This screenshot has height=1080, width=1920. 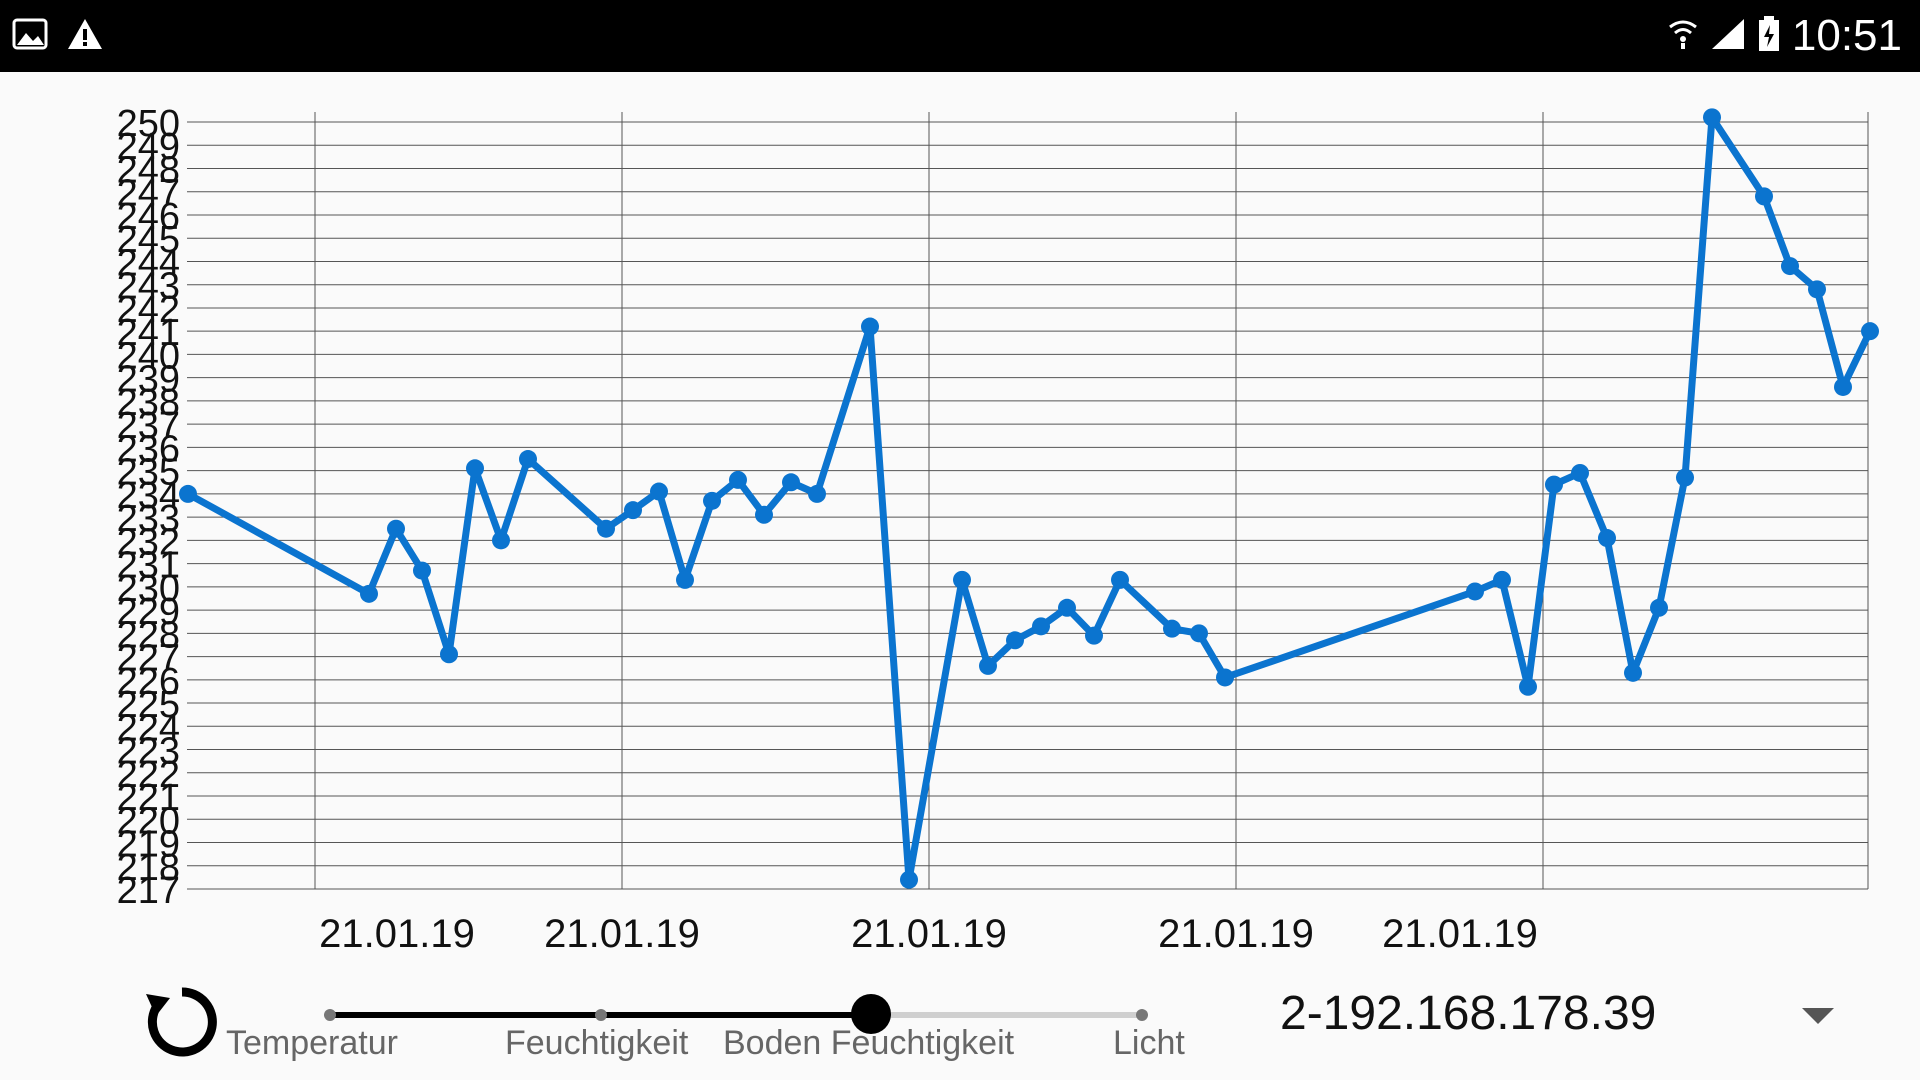 What do you see at coordinates (148, 194) in the screenshot?
I see `y-tick-label: 247` at bounding box center [148, 194].